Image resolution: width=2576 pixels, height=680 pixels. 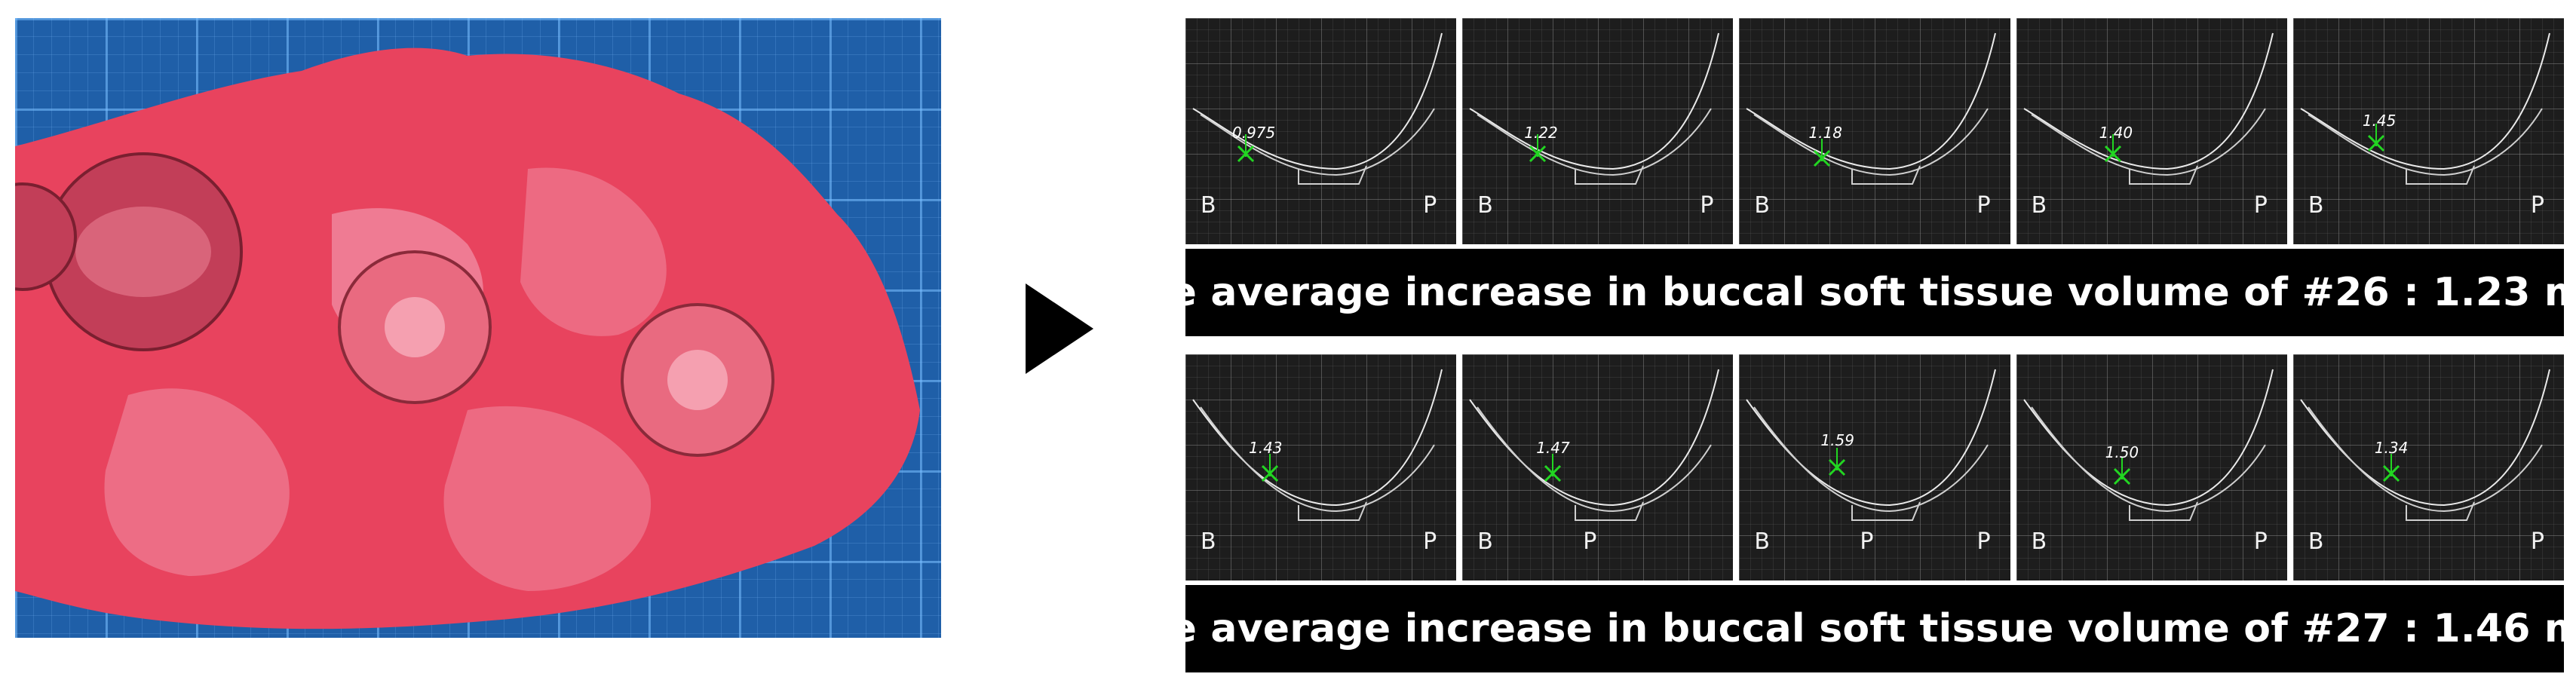 What do you see at coordinates (1541, 133) in the screenshot?
I see `measurement-value: 1.22` at bounding box center [1541, 133].